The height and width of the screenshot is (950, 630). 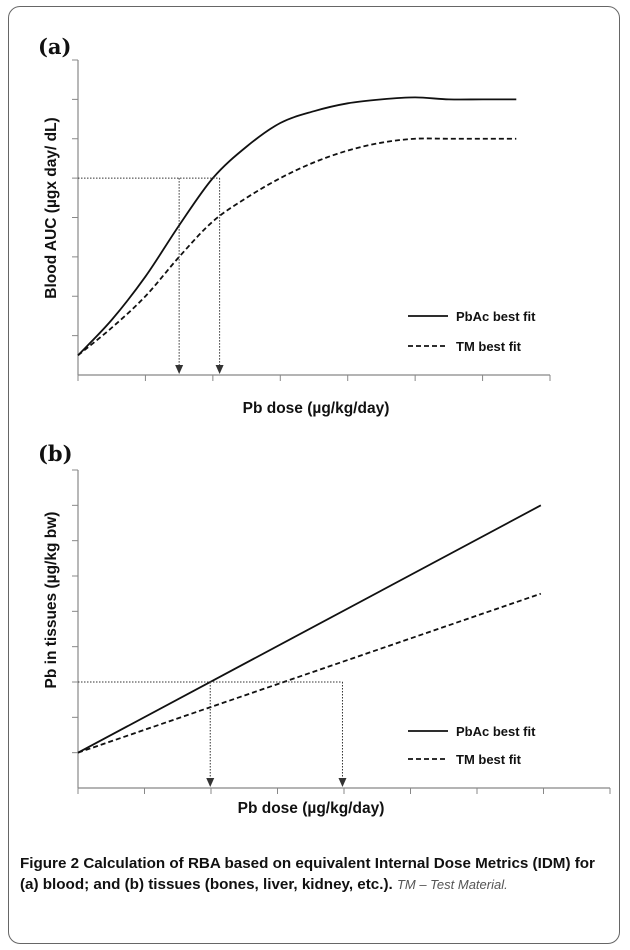 What do you see at coordinates (50, 863) in the screenshot?
I see `caption-label: Figure 2` at bounding box center [50, 863].